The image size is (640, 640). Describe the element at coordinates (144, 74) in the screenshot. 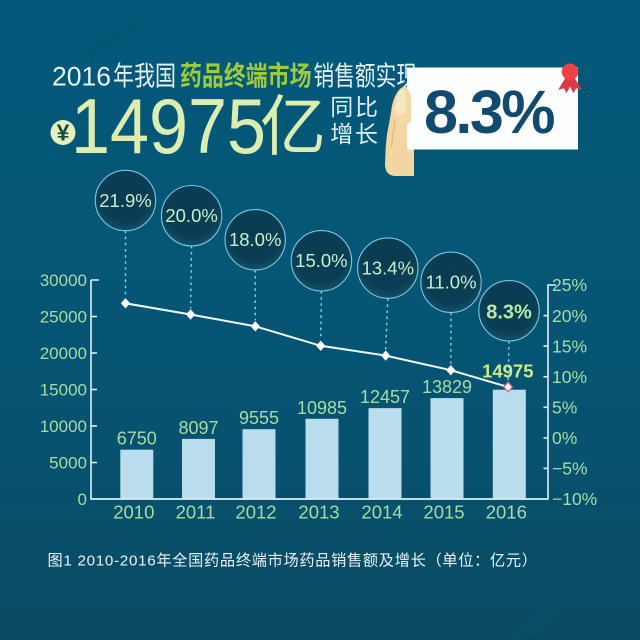

I see `svg-text: 年我国` at that location.